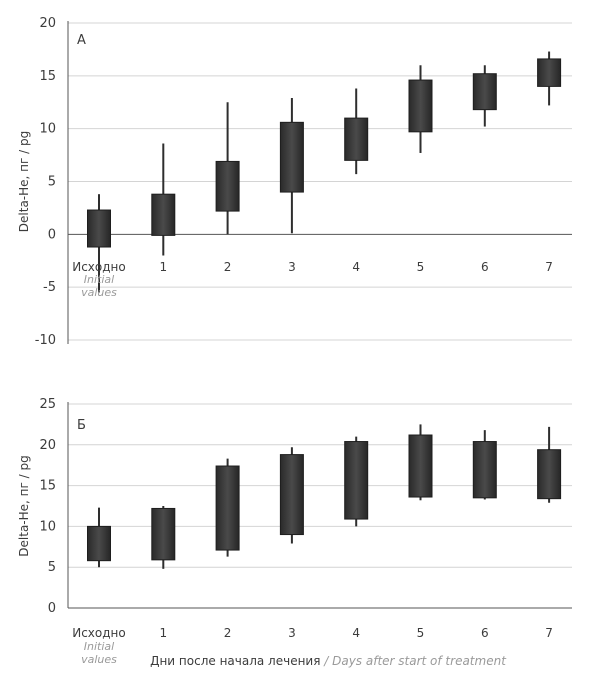 This screenshot has width=600, height=687. I want to click on y-tick-label: -5, so click(49, 287).